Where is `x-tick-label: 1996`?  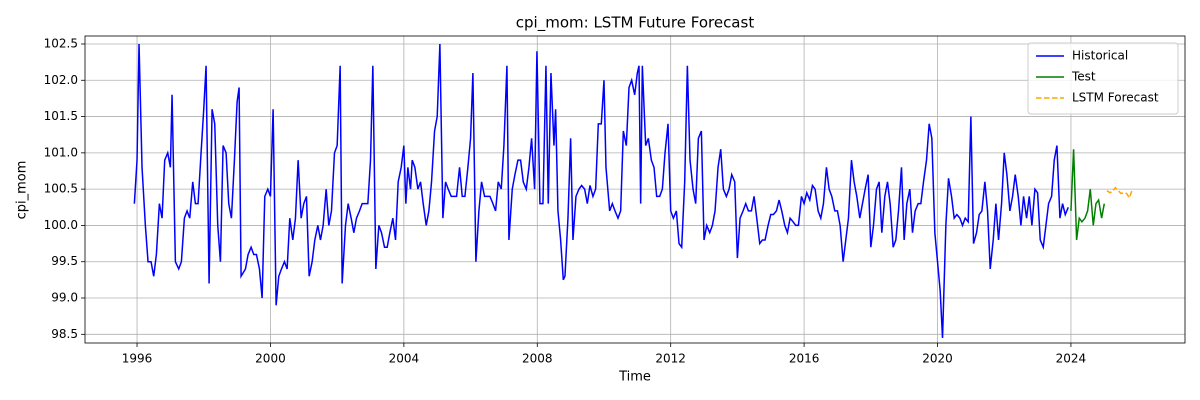
x-tick-label: 1996 is located at coordinates (137, 359).